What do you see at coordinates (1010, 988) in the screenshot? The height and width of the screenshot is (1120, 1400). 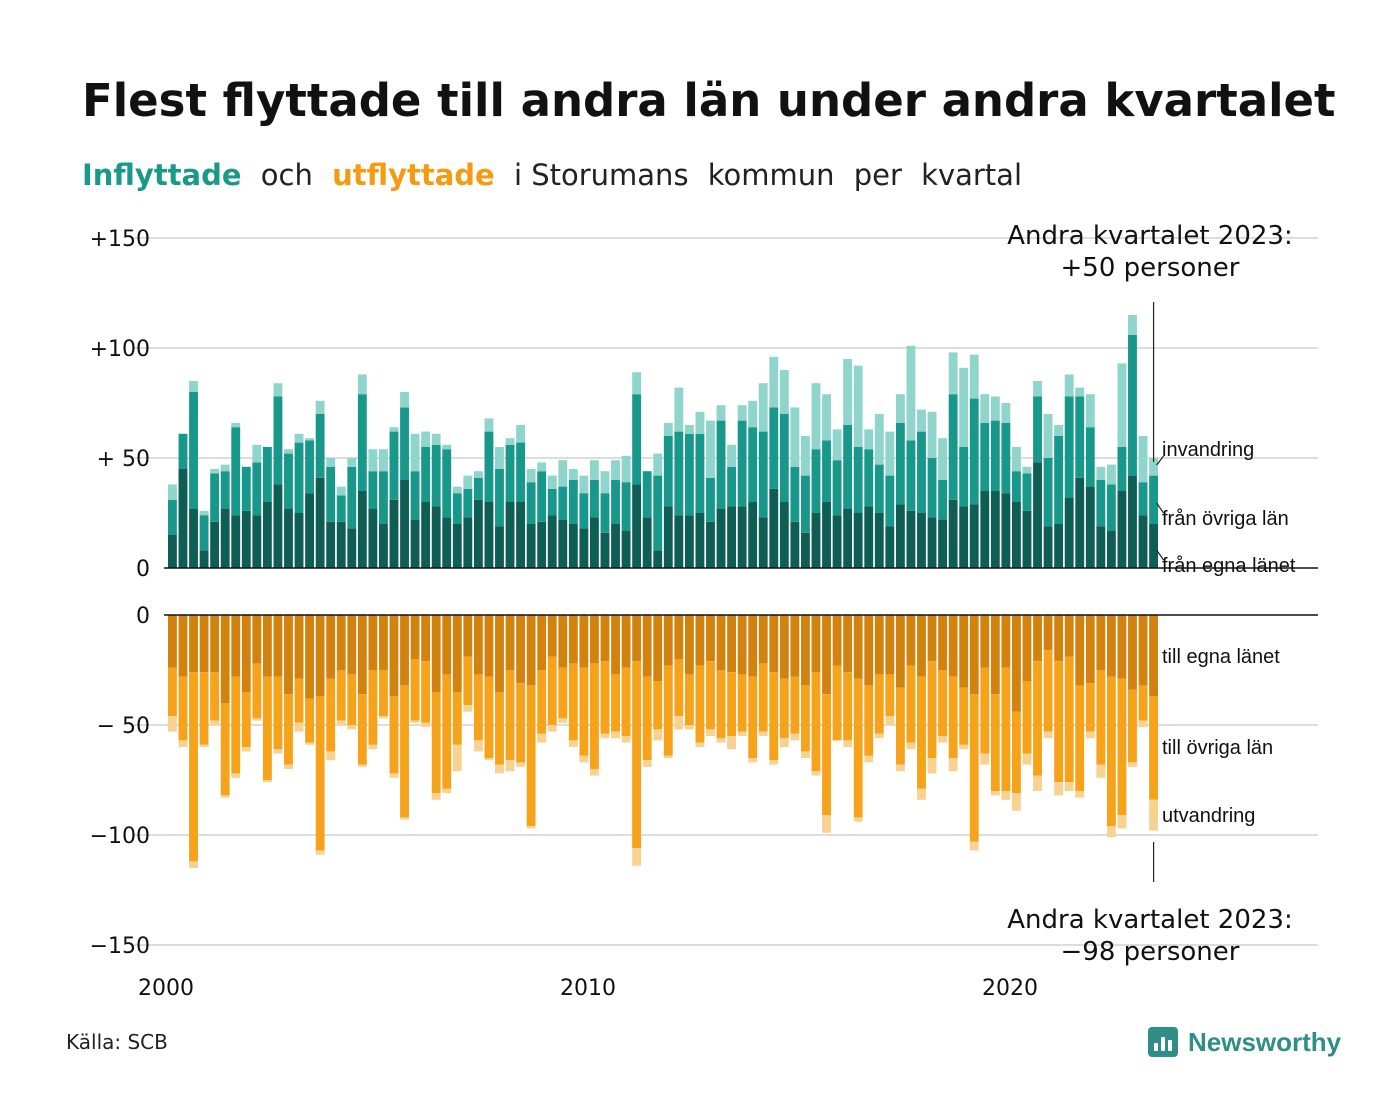 I see `x-tick-label: 2020` at bounding box center [1010, 988].